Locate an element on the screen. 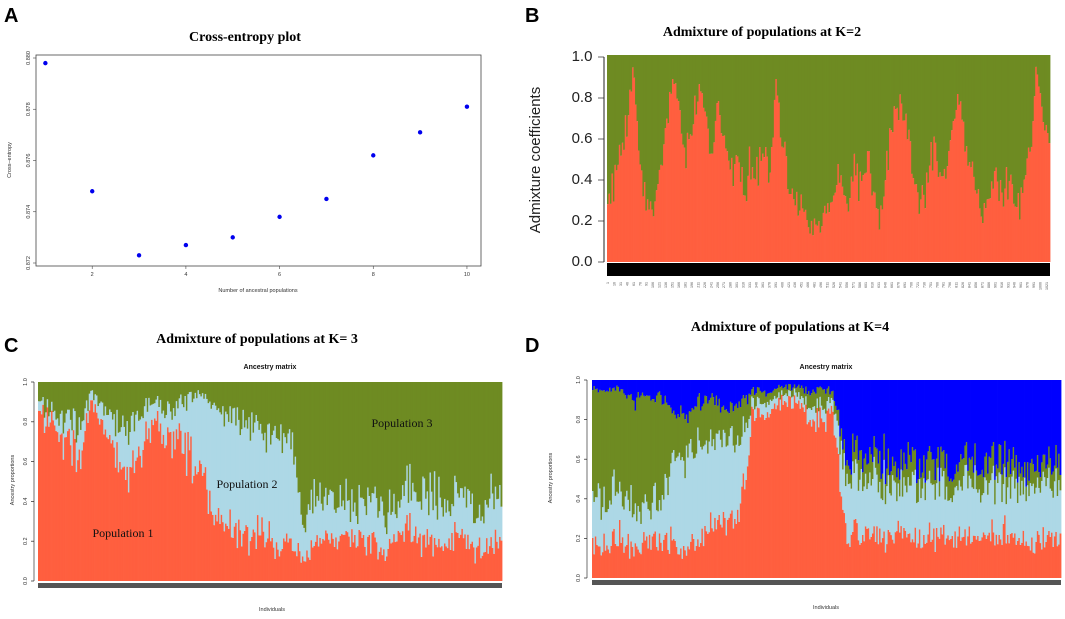  data-point is located at coordinates (186, 245).